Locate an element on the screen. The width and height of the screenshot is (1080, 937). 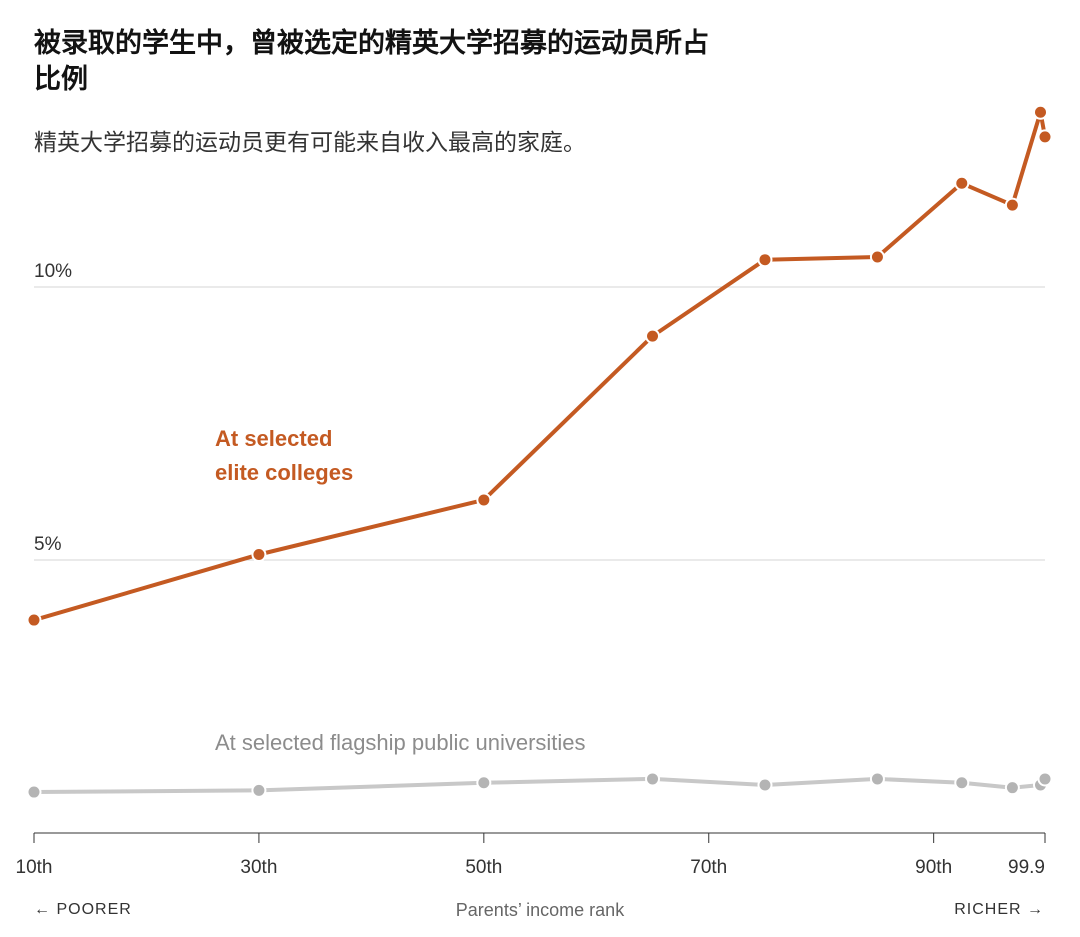
elite-series-label-line: elite colleges is located at coordinates (284, 472).